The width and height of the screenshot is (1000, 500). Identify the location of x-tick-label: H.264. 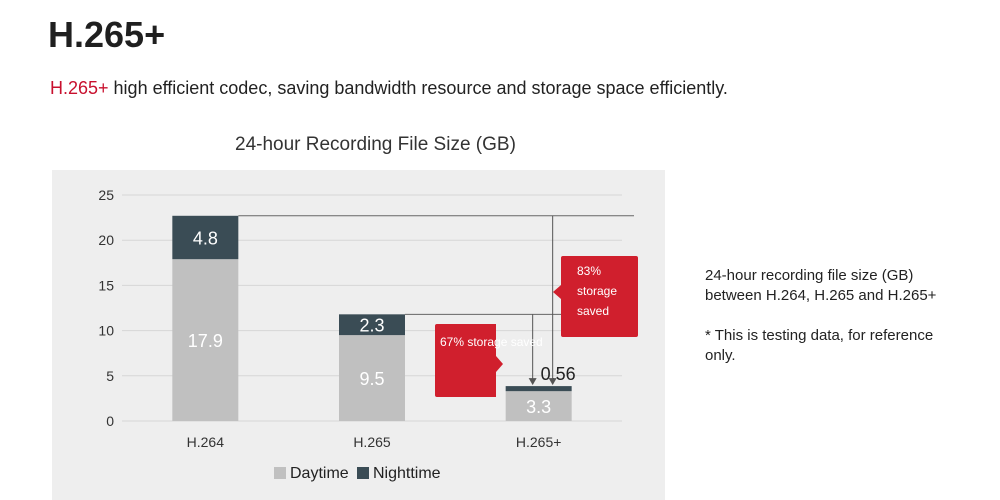
(206, 442).